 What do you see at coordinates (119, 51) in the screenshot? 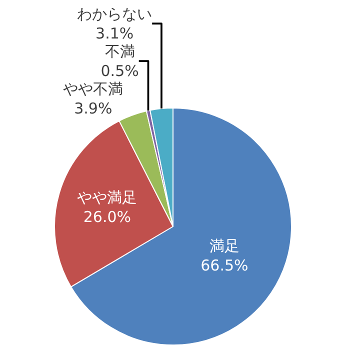
I see `slice-label: 不満` at bounding box center [119, 51].